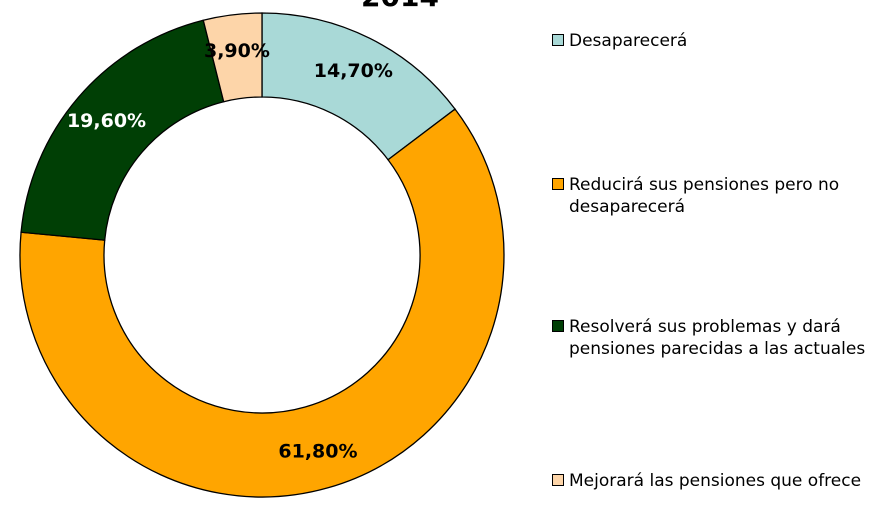  What do you see at coordinates (237, 51) in the screenshot?
I see `data-label: 3,90%` at bounding box center [237, 51].